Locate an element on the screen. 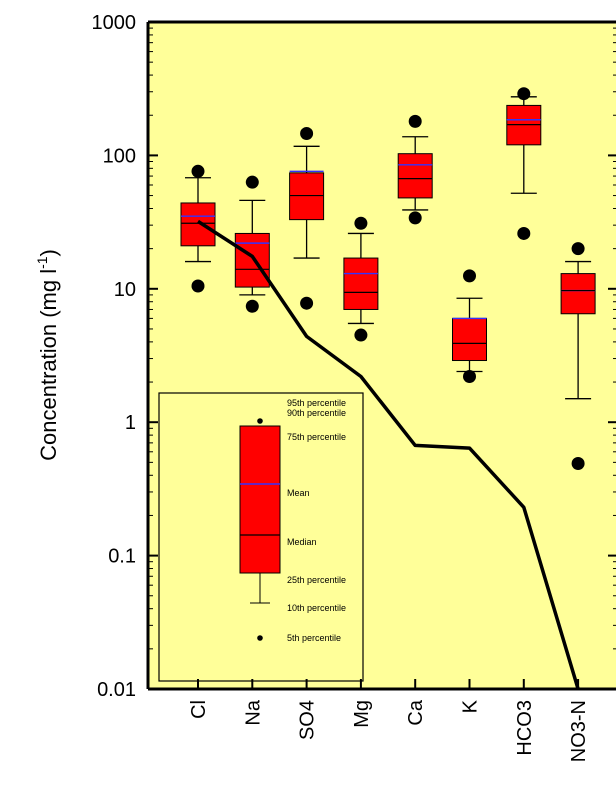 The image size is (616, 785). x-tick-label: Ca is located at coordinates (416, 712).